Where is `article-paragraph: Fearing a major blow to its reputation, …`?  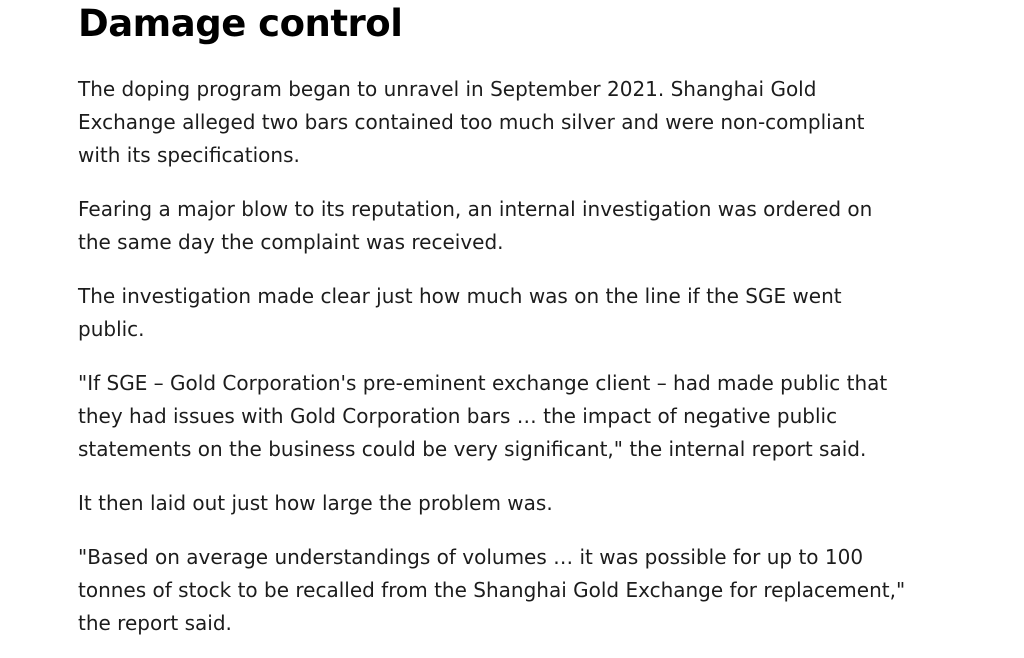 article-paragraph: Fearing a major blow to its reputation, … is located at coordinates (475, 225).